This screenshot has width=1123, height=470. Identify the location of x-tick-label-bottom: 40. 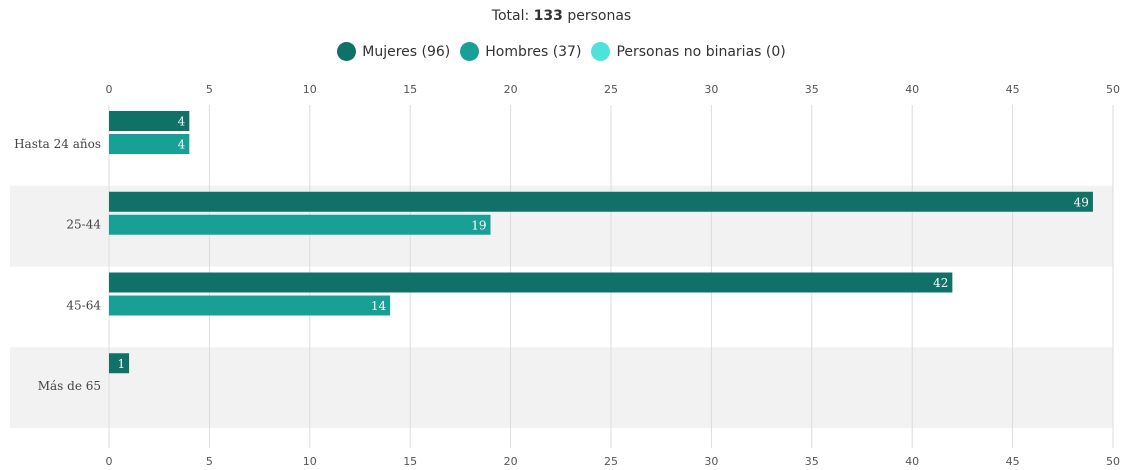
(912, 461).